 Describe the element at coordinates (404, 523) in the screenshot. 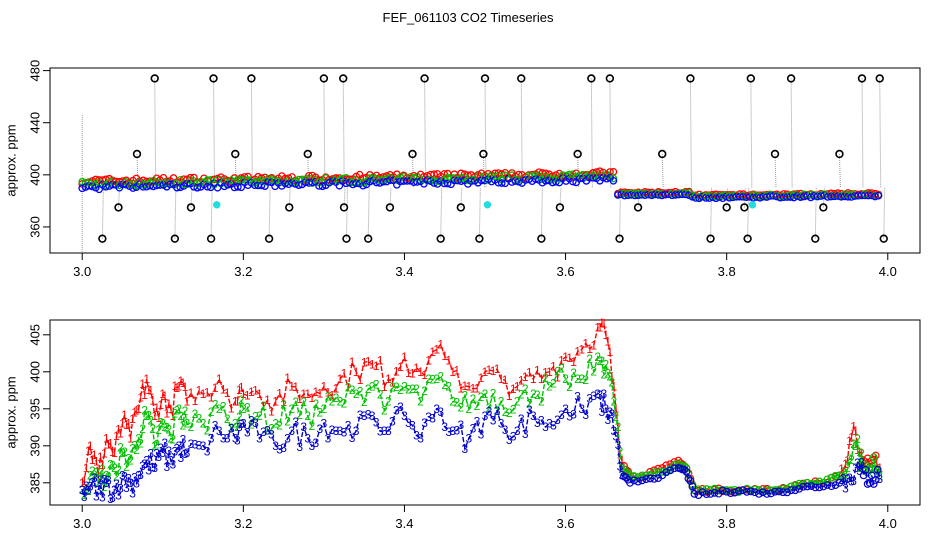

I see `x-tick-label: 3.4` at that location.